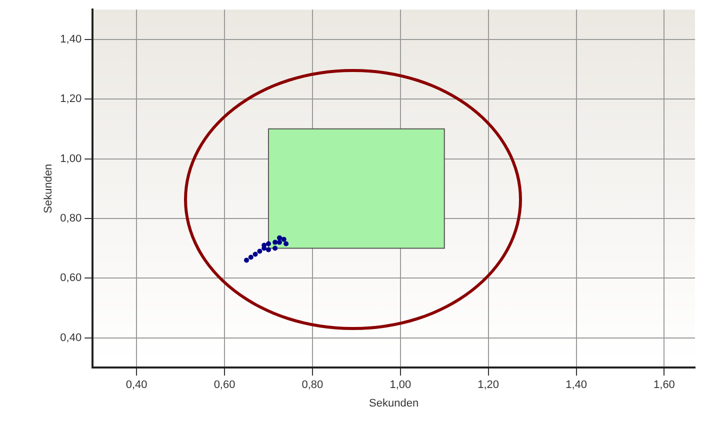 The width and height of the screenshot is (705, 422). I want to click on y-tick-label: 0,60, so click(71, 278).